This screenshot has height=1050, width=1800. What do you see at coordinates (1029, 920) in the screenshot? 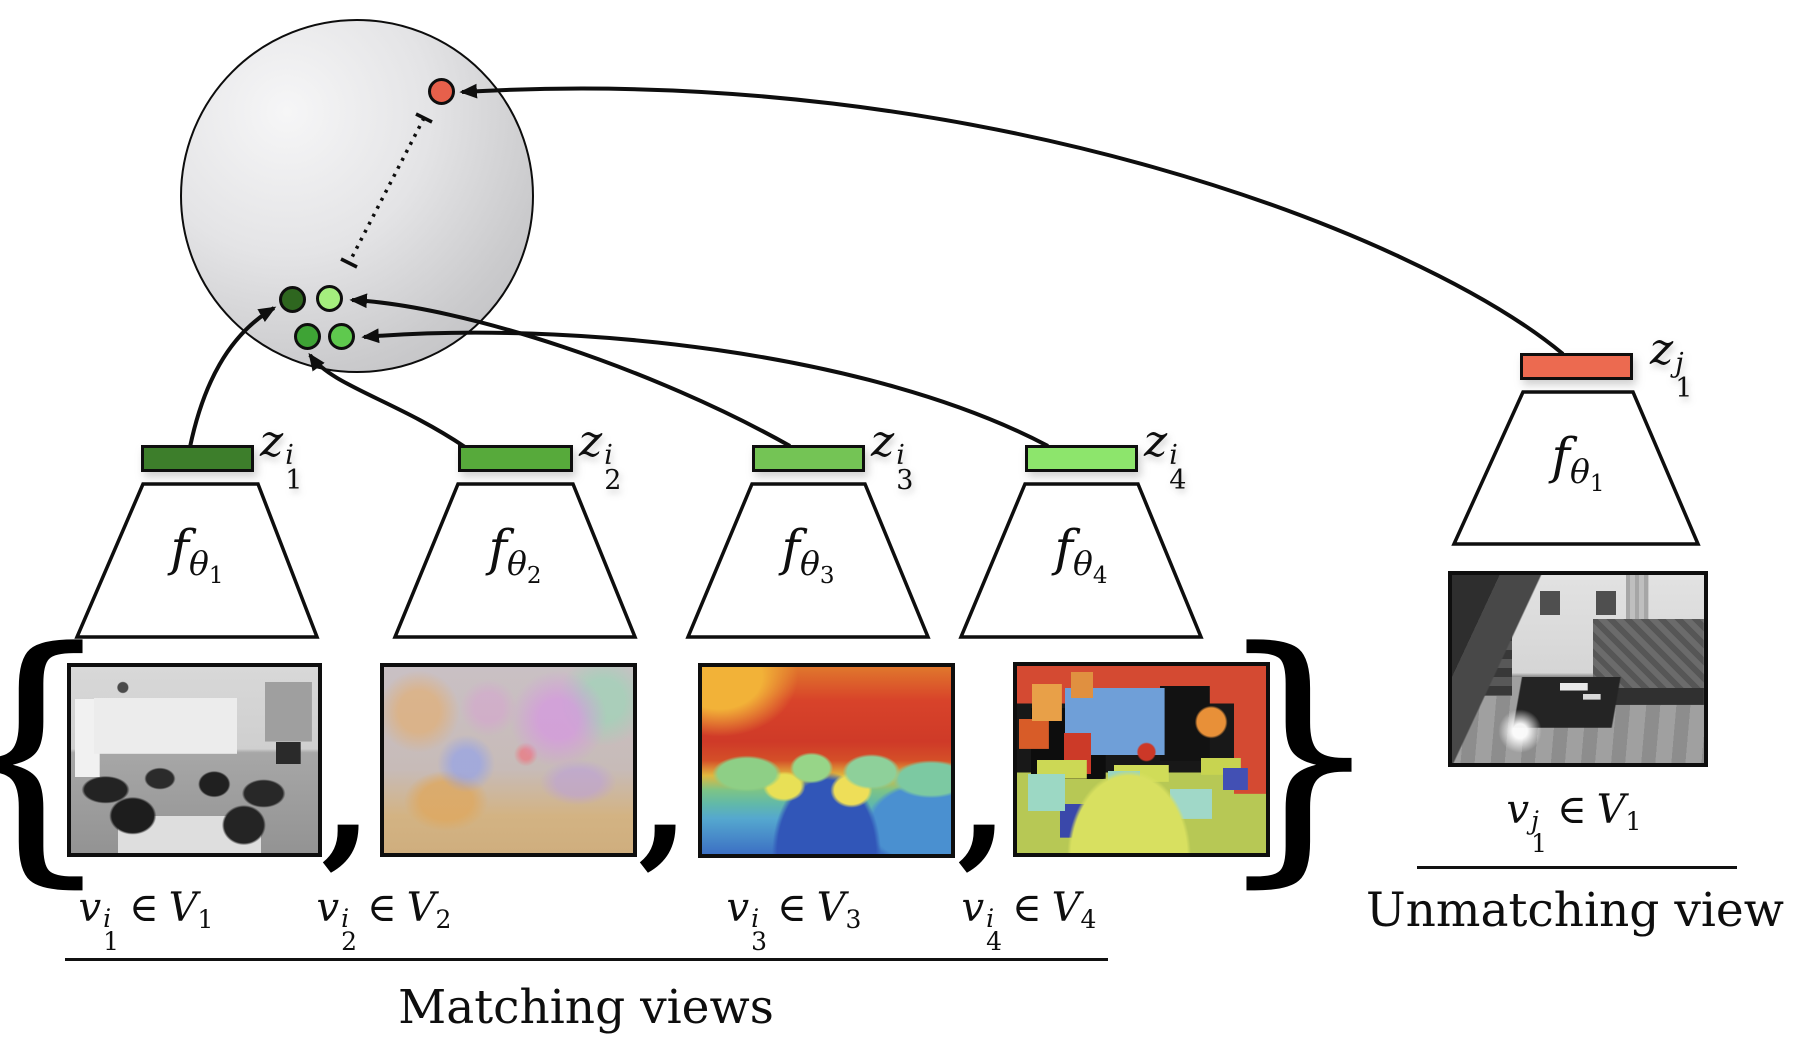
I see `label-v4: v i 4 ∈ V4` at bounding box center [1029, 920].